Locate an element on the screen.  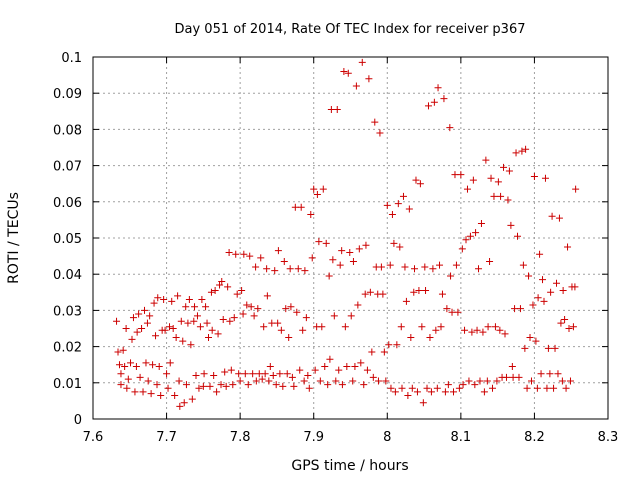
y-tick-label: 0.04 is located at coordinates (67, 275).